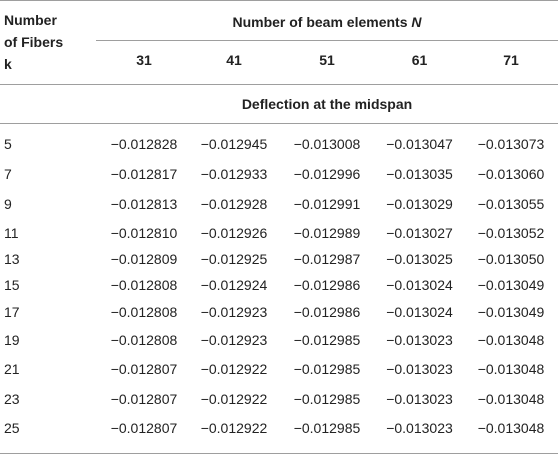 The image size is (558, 457). Describe the element at coordinates (511, 259) in the screenshot. I see `cell: −0.013050` at that location.